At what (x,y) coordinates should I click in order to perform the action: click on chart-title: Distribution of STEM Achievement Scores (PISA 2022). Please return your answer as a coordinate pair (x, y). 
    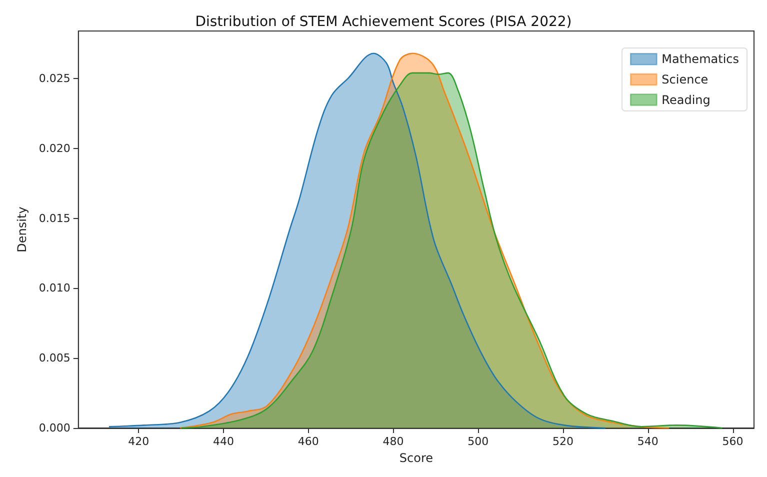
    Looking at the image, I should click on (383, 22).